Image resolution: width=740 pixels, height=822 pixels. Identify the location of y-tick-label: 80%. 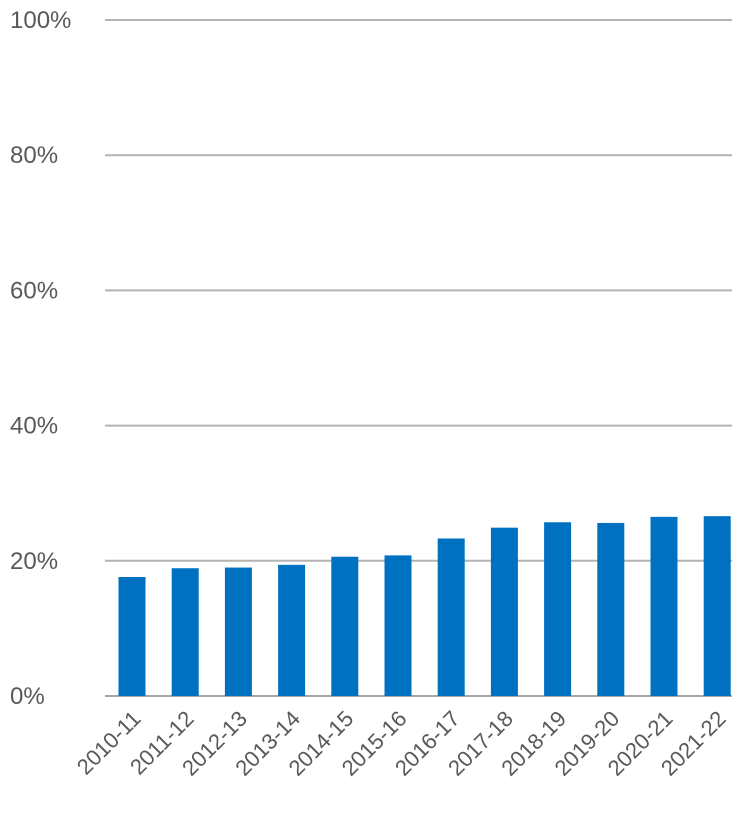
(34, 155).